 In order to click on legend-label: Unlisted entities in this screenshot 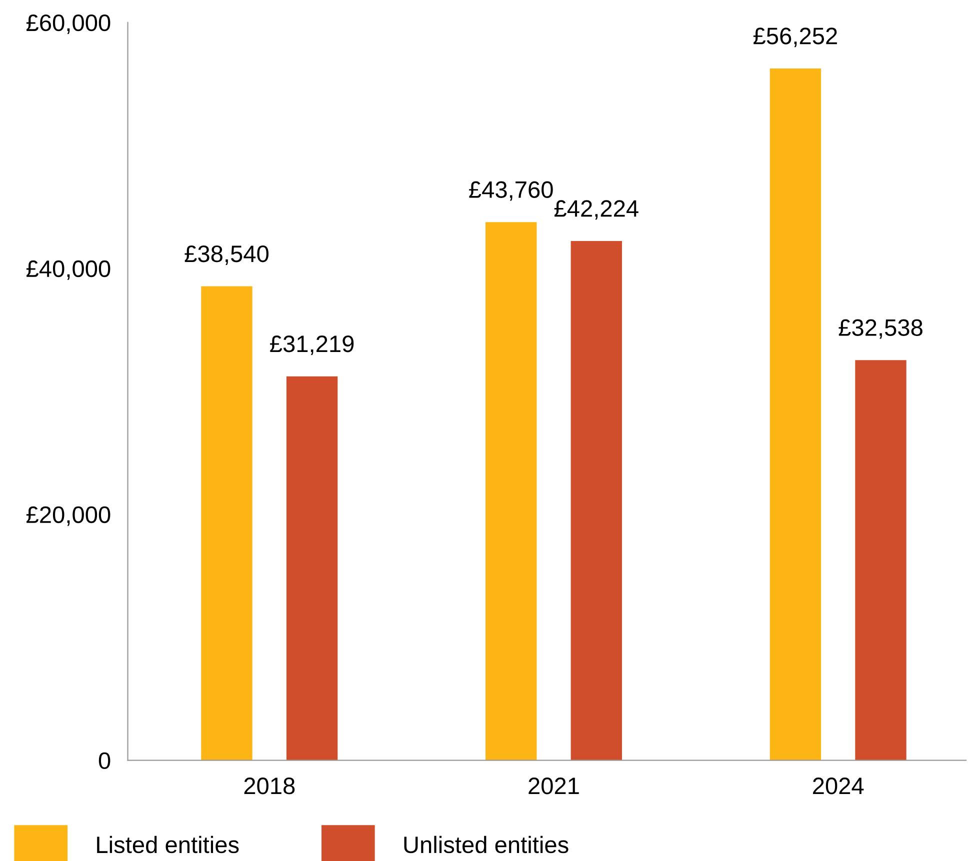, I will do `click(486, 845)`.